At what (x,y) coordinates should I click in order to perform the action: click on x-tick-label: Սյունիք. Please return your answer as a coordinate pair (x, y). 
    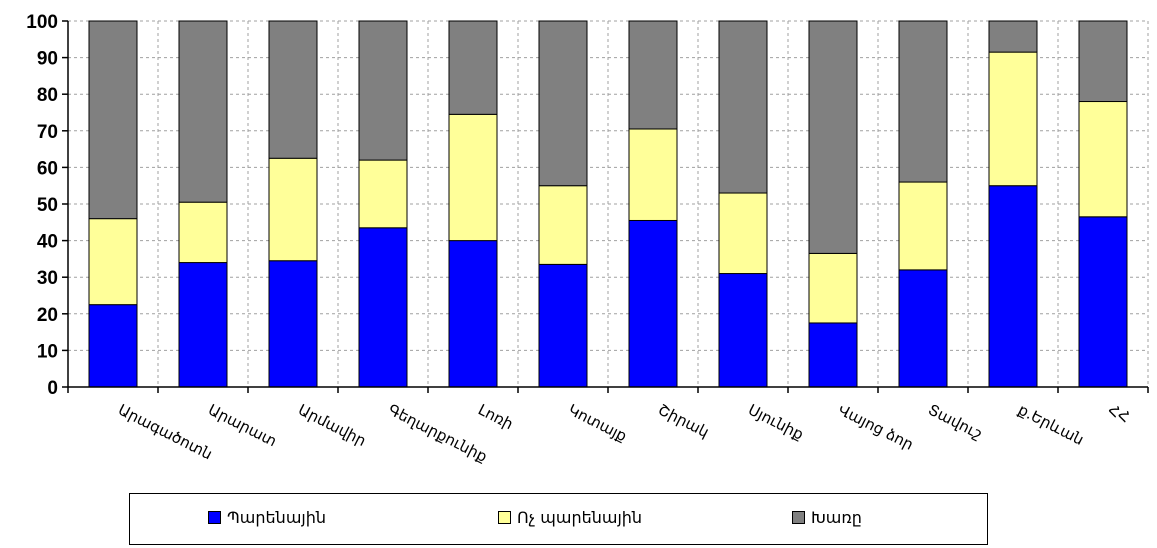
    Looking at the image, I should click on (775, 422).